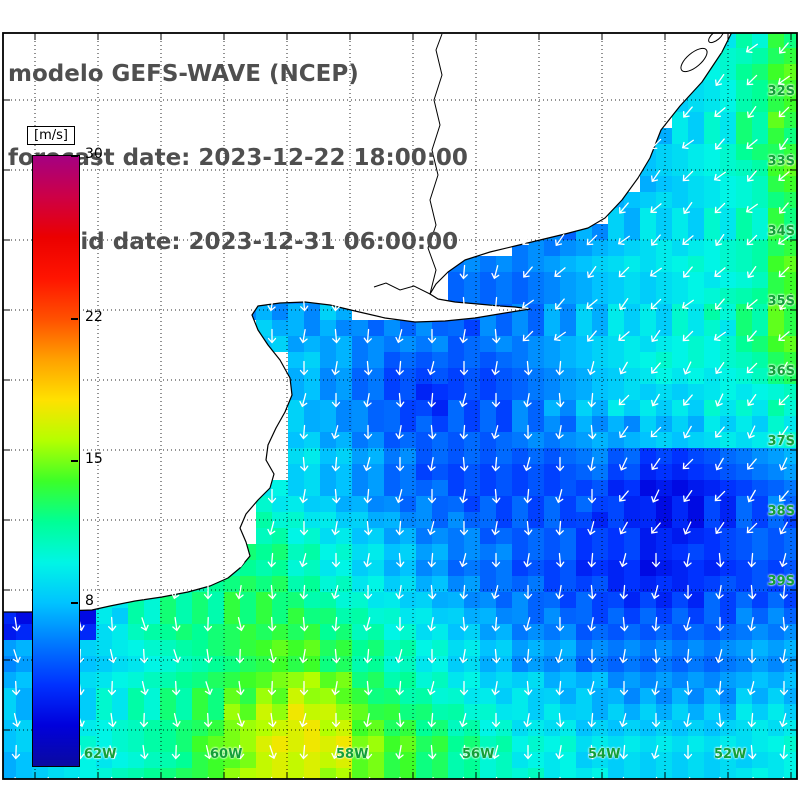 The height and width of the screenshot is (800, 800). What do you see at coordinates (74, 461) in the screenshot?
I see `colorbar-tick-mark` at bounding box center [74, 461].